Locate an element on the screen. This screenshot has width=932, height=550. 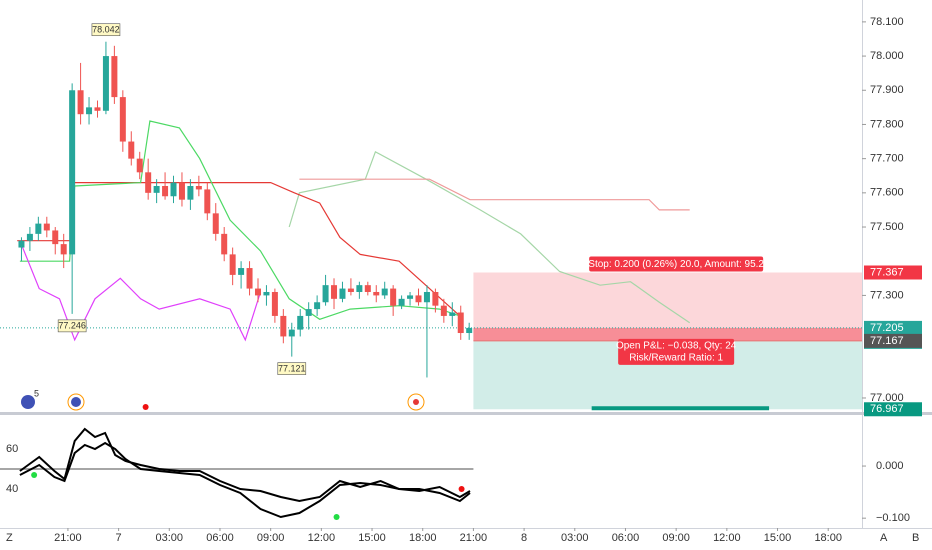
pnl-label-box is located at coordinates (676, 351).